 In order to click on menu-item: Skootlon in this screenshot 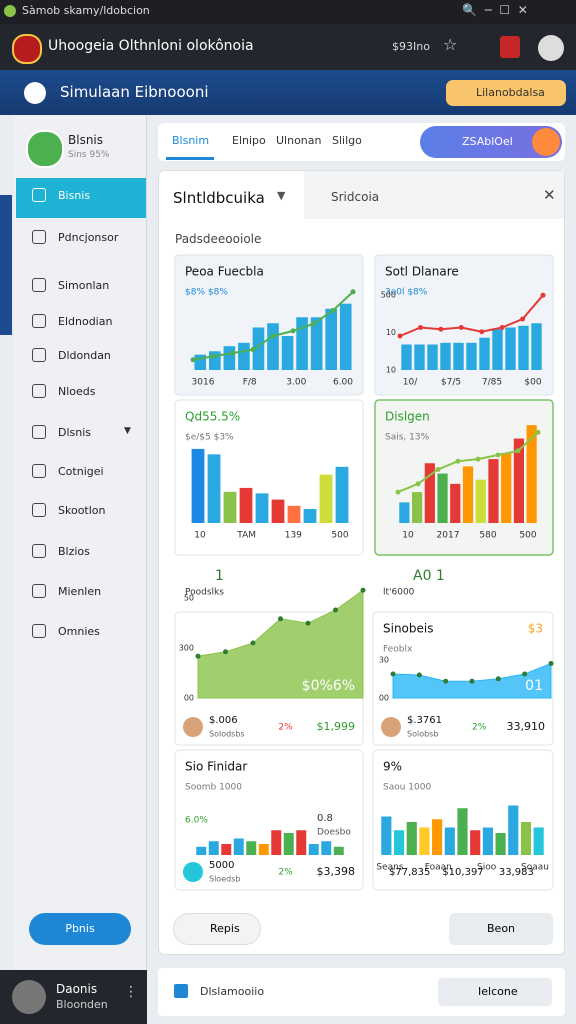, I will do `click(82, 510)`.